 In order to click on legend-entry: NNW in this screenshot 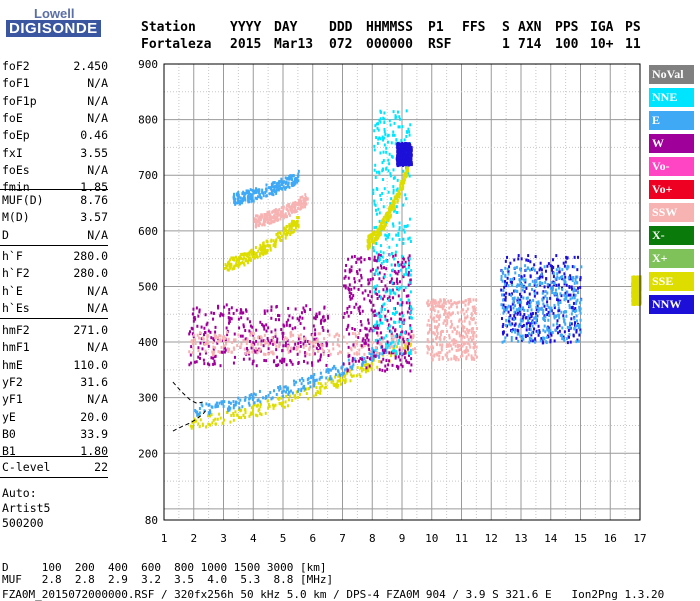, I will do `click(671, 304)`.